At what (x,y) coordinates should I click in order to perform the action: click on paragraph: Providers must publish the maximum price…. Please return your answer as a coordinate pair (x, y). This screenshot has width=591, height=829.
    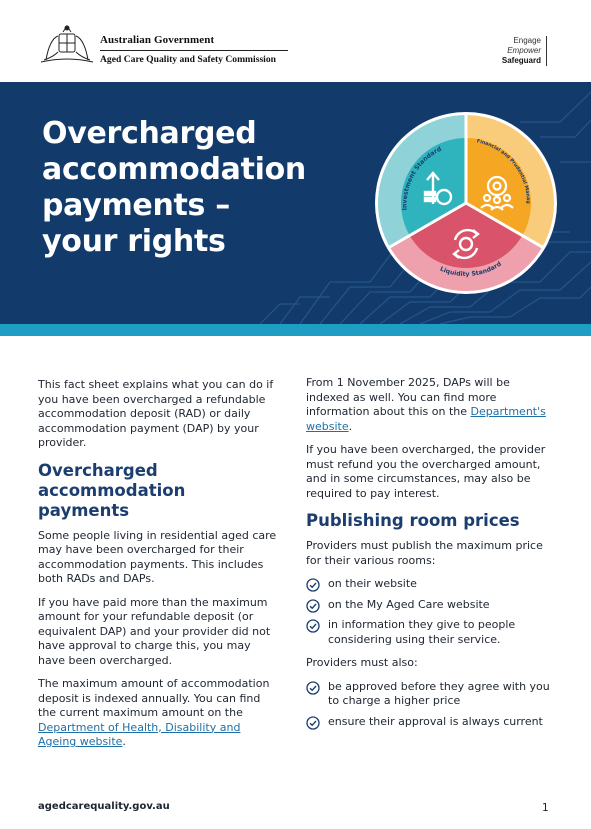
    Looking at the image, I should click on (424, 553).